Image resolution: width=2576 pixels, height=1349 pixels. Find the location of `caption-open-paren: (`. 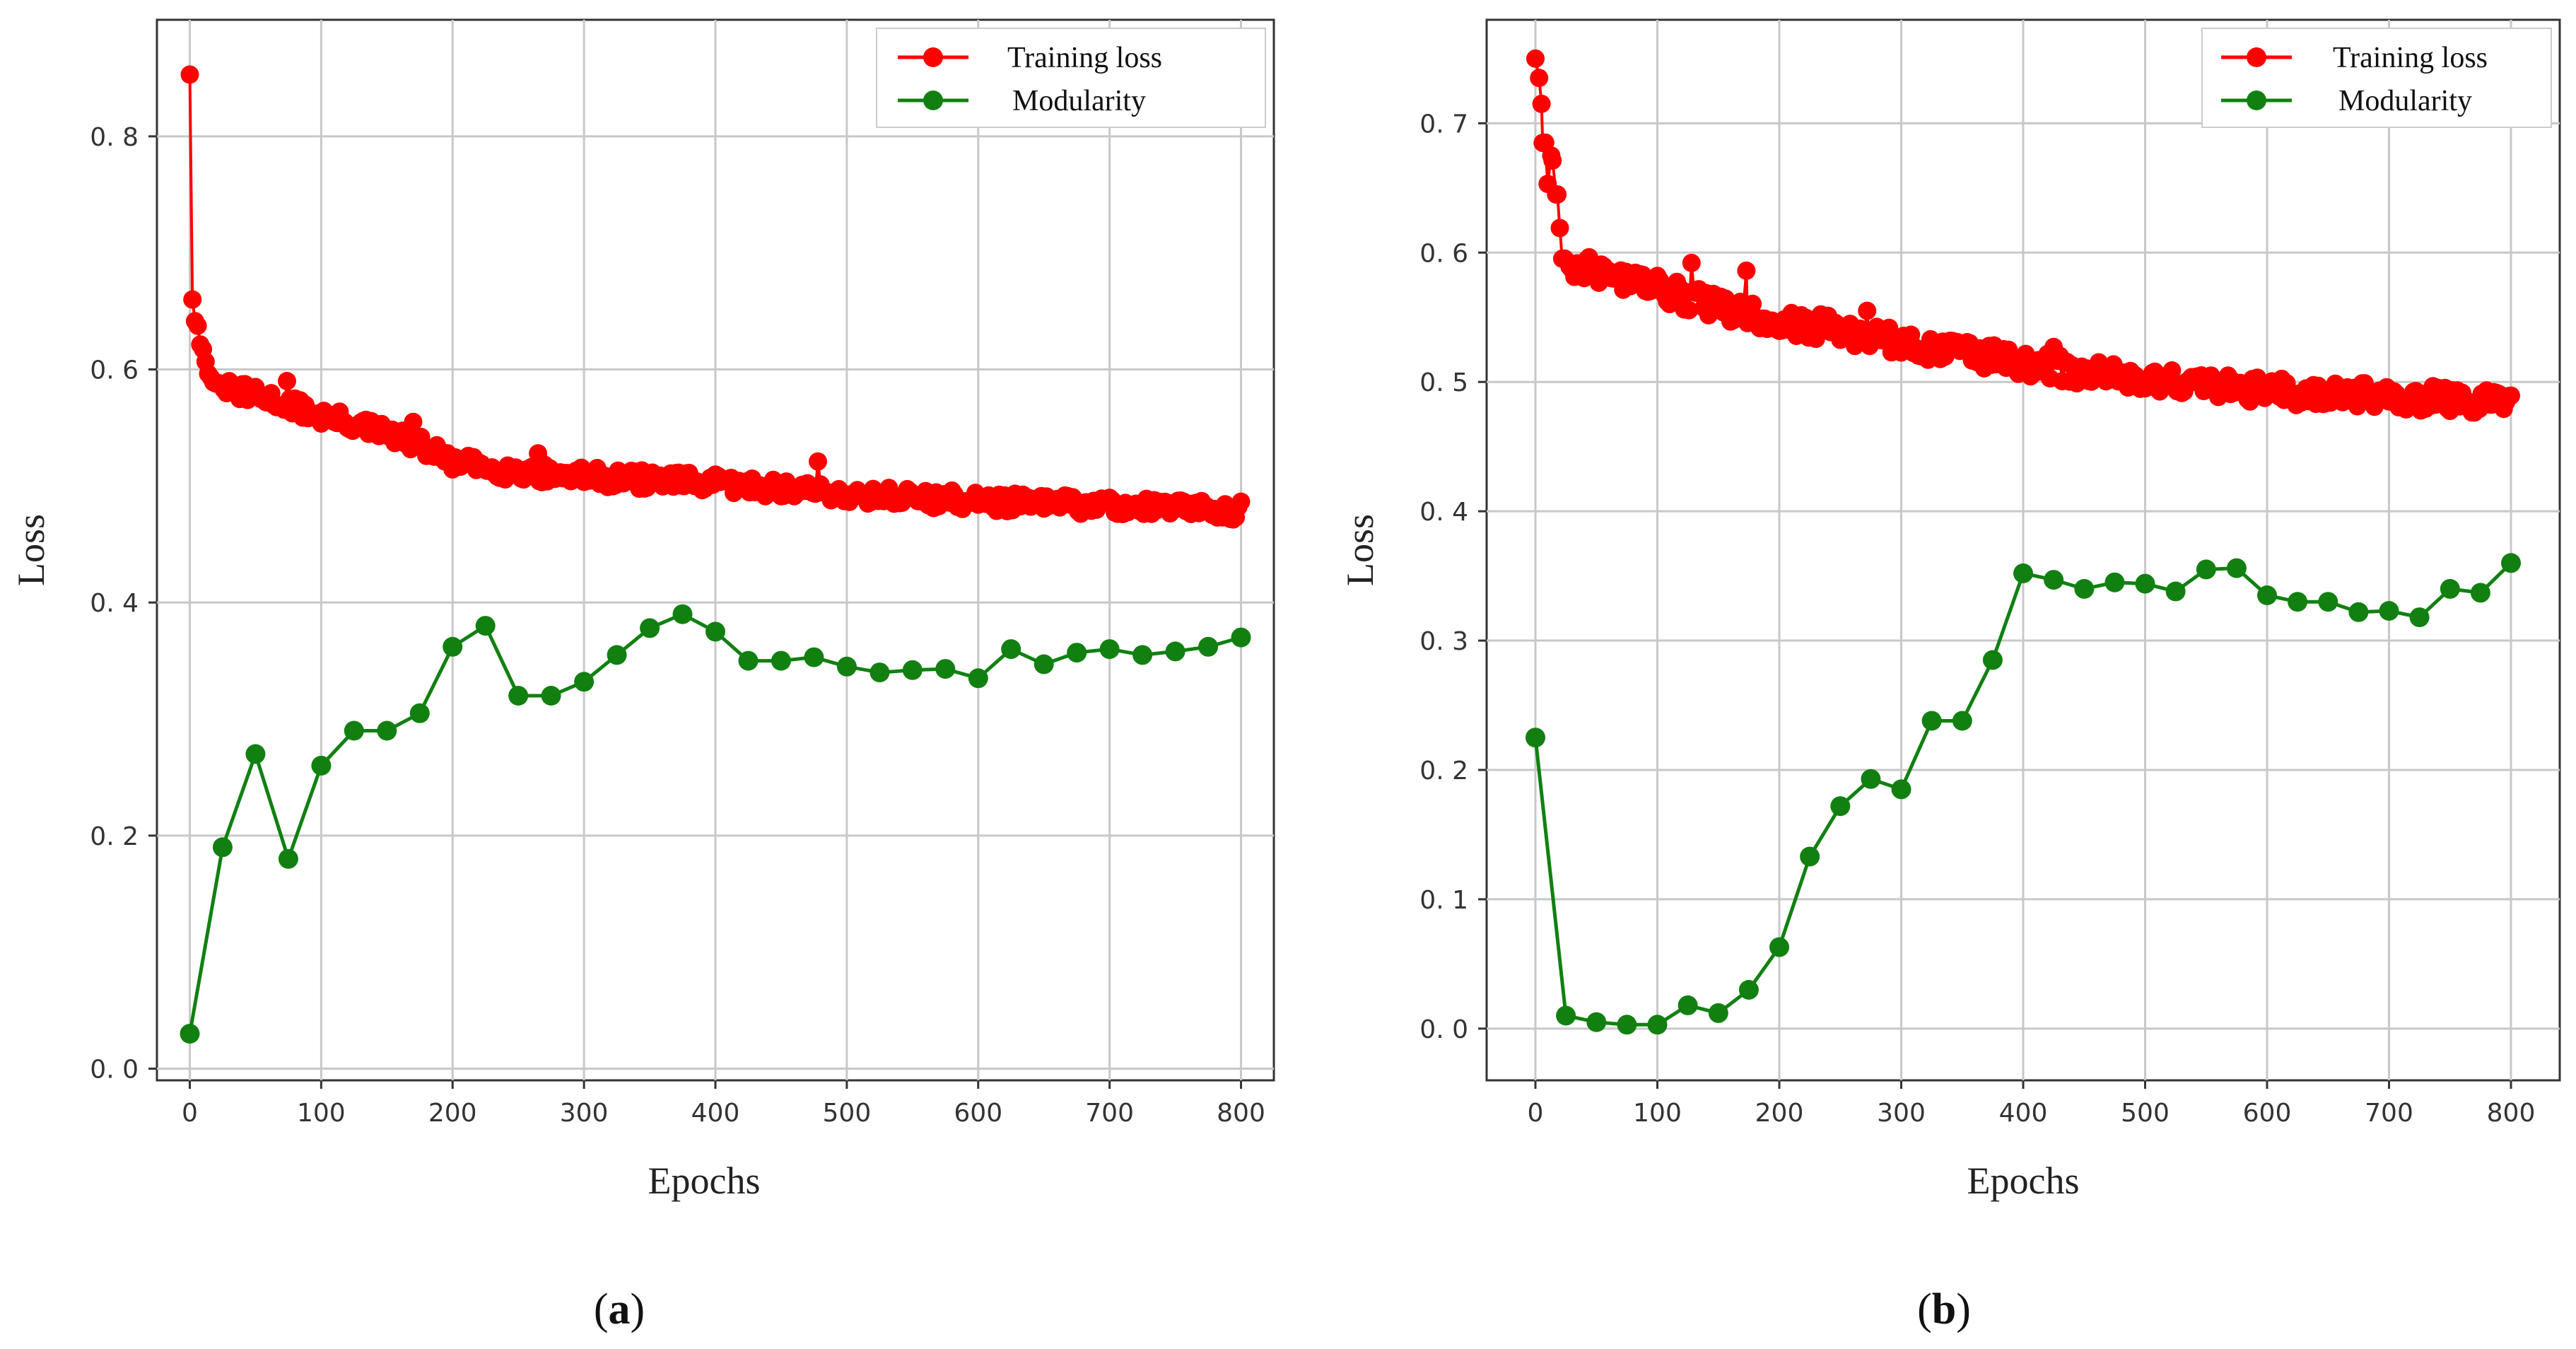

caption-open-paren: ( is located at coordinates (601, 1309).